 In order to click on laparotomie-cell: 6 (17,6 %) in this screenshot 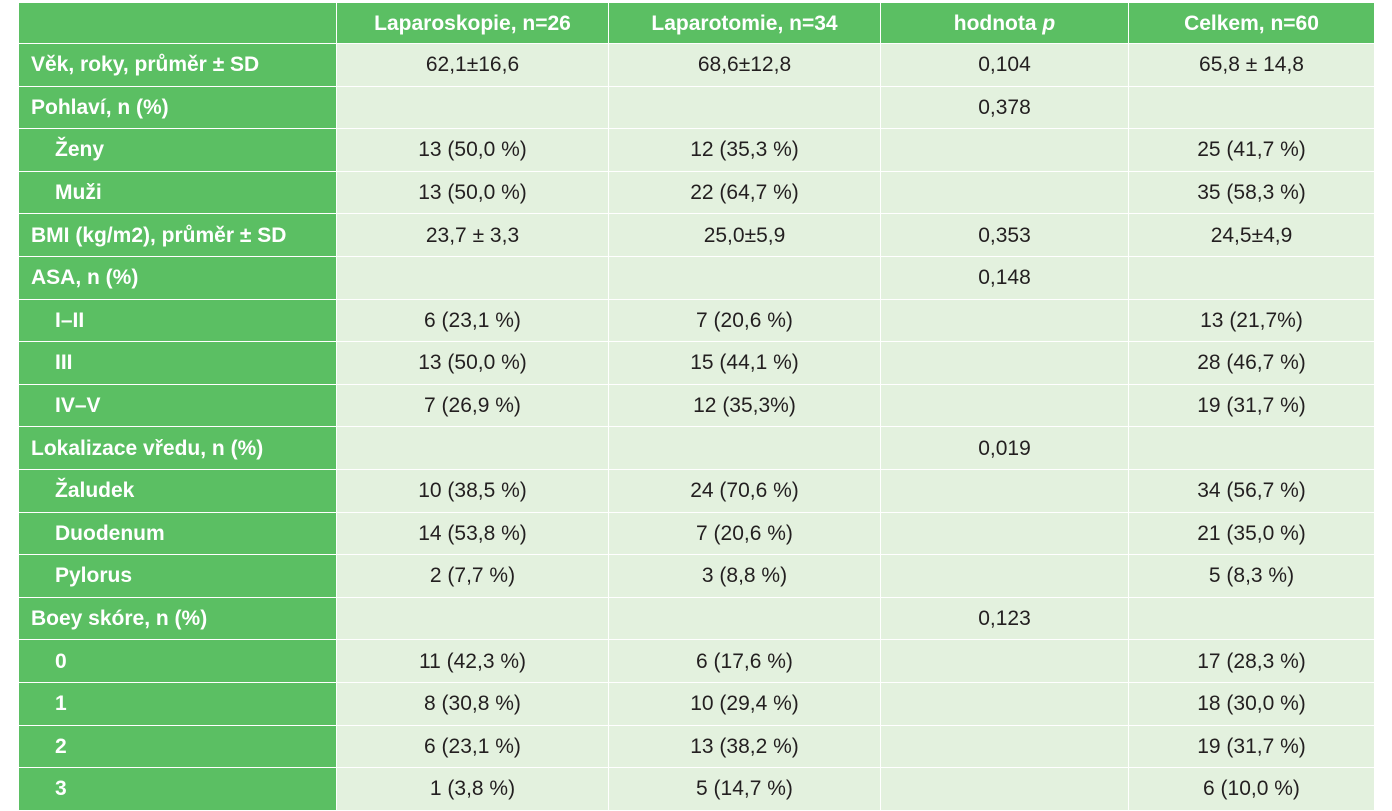, I will do `click(744, 661)`.